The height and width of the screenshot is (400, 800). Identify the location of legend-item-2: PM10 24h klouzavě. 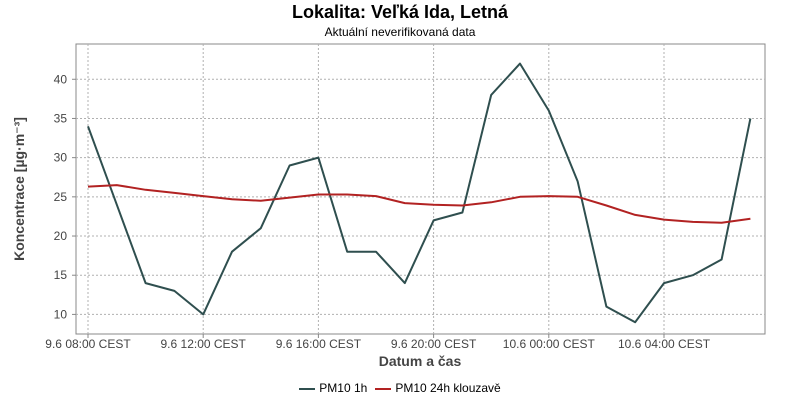
(438, 388).